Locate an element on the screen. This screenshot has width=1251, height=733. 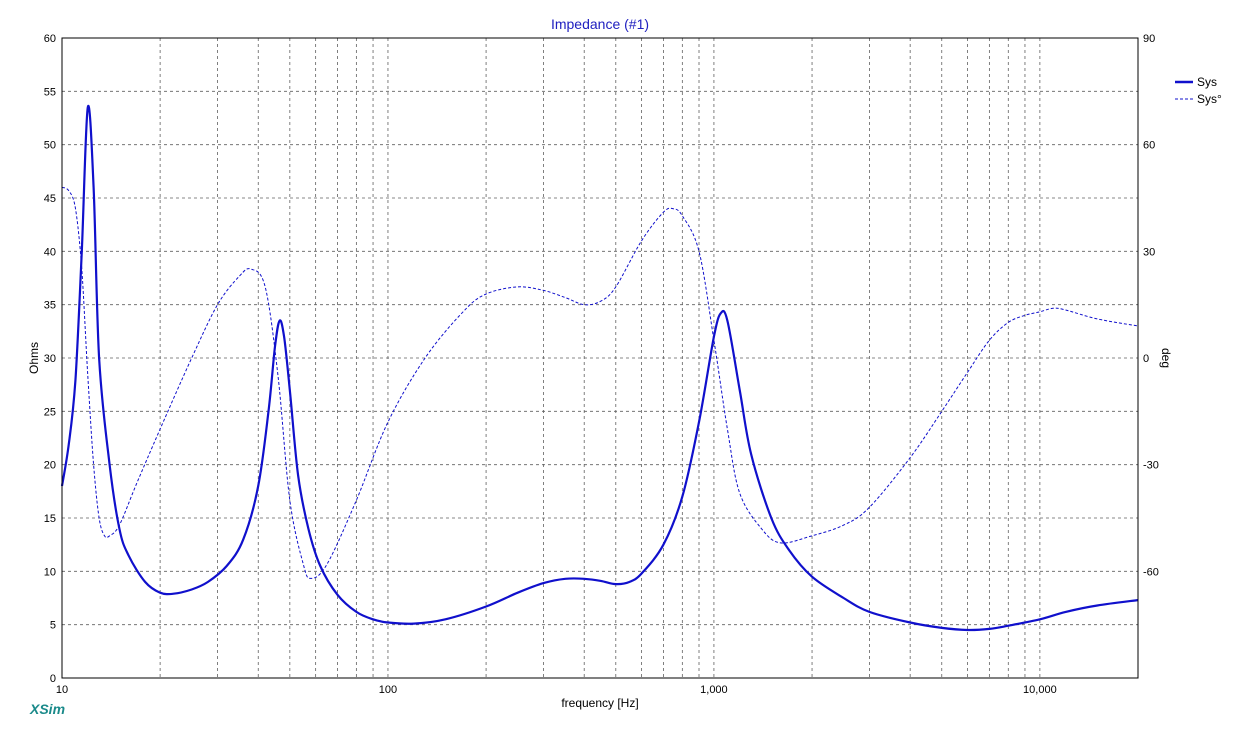
y-left-tick-label: 10 is located at coordinates (50, 572).